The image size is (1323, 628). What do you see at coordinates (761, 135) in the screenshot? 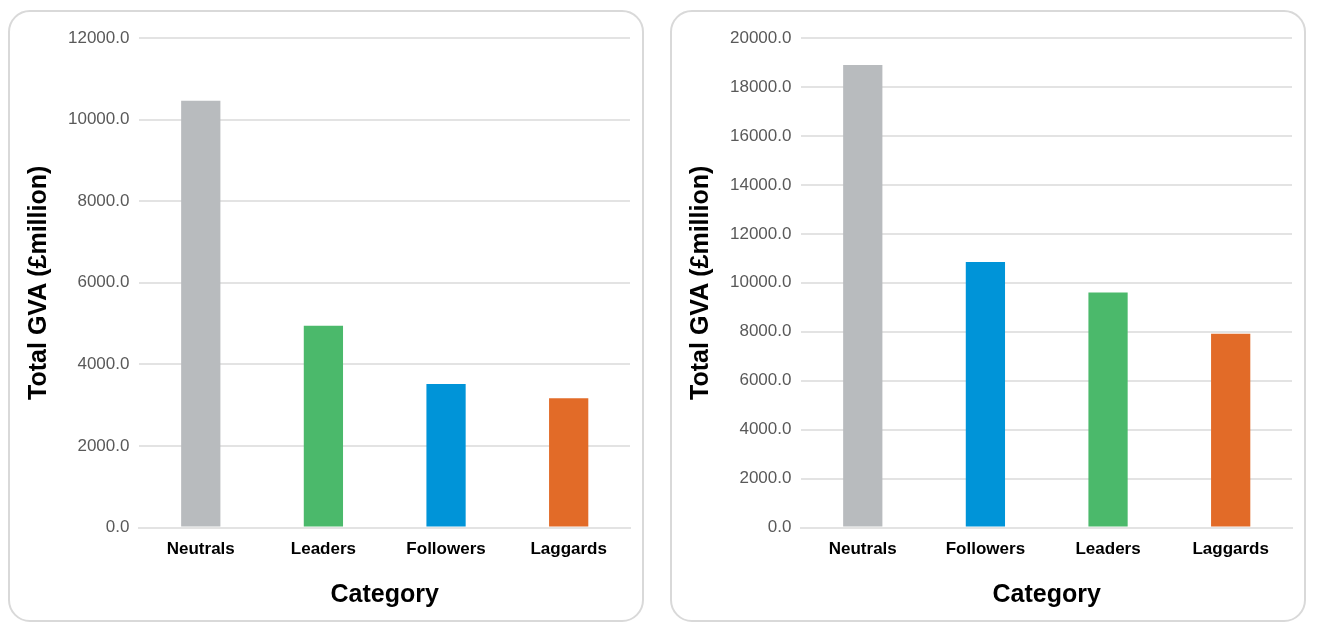
I see `y-tick-label: 16000.0` at bounding box center [761, 135].